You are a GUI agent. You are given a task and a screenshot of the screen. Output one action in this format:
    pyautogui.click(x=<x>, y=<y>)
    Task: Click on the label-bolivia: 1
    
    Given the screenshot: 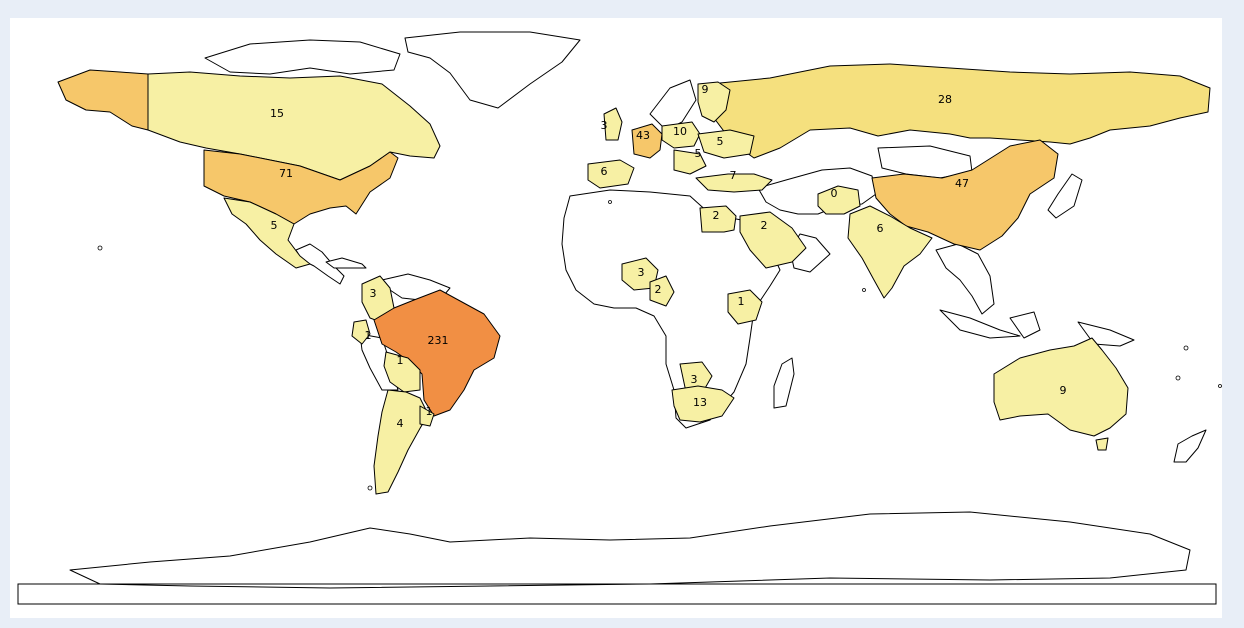 What is the action you would take?
    pyautogui.click(x=400, y=360)
    